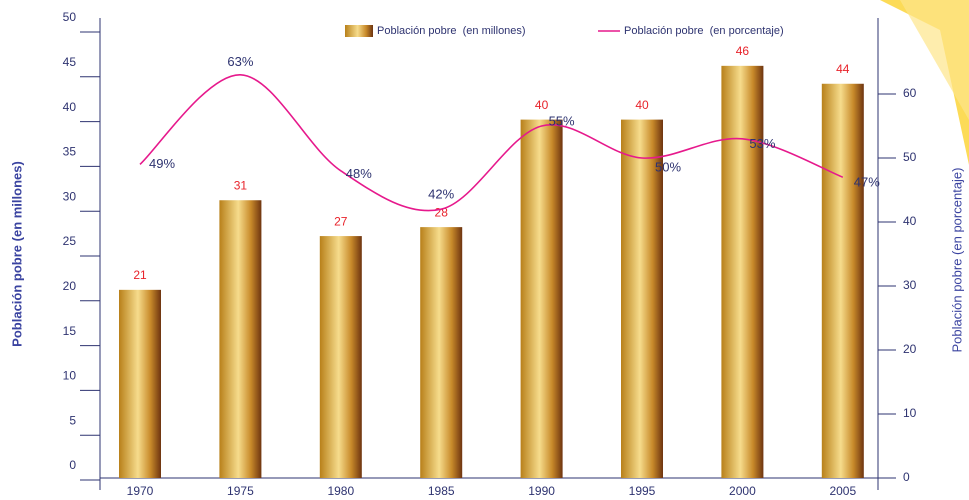  Describe the element at coordinates (742, 491) in the screenshot. I see `x-tick-label: 2000` at that location.